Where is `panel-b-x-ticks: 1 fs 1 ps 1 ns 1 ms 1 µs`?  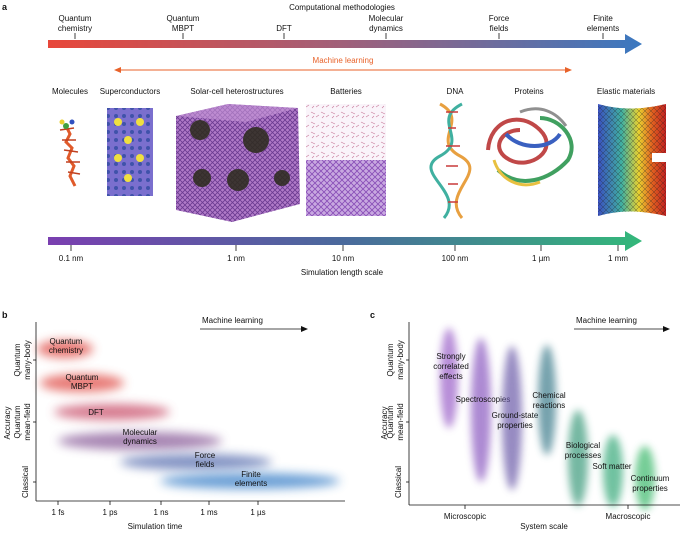 panel-b-x-ticks: 1 fs 1 ps 1 ns 1 ms 1 µs is located at coordinates (159, 509).